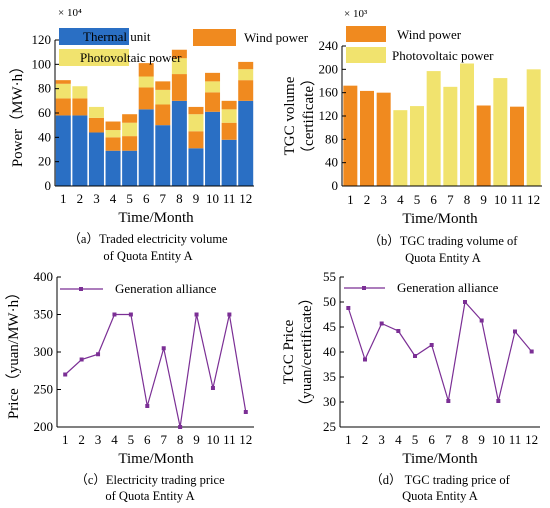 The image size is (550, 508). What do you see at coordinates (44, 136) in the screenshot?
I see `a-ytick-label-2: 40` at bounding box center [44, 136].